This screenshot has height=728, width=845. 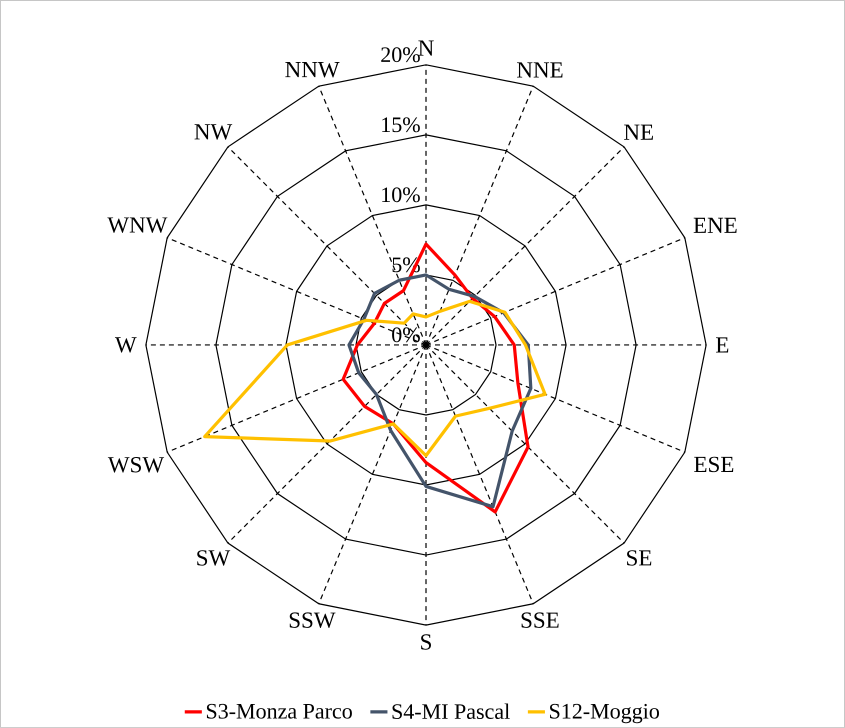 I want to click on legend-label: S4-MI Pascal, so click(x=451, y=712).